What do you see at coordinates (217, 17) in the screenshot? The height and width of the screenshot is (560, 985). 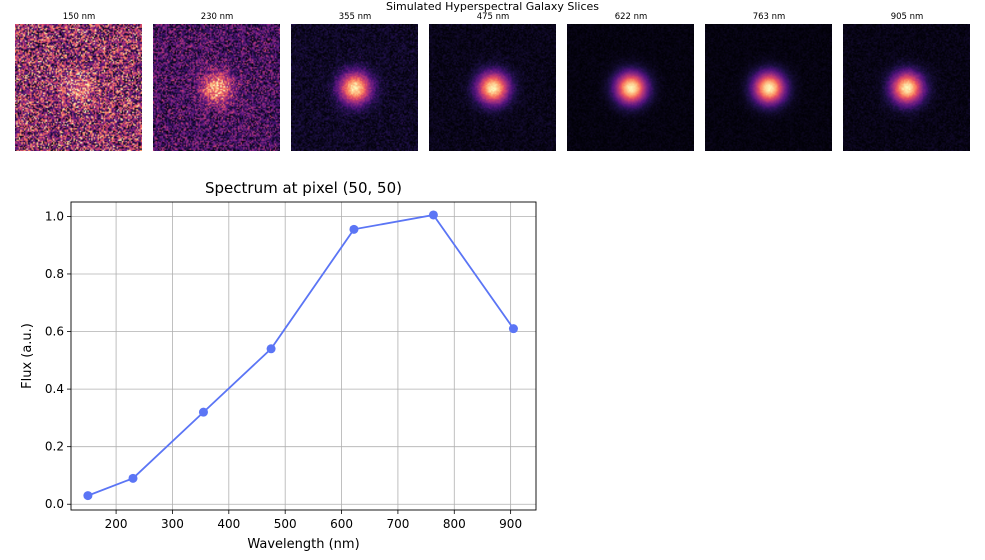 I see `slice-label: 230 nm` at bounding box center [217, 17].